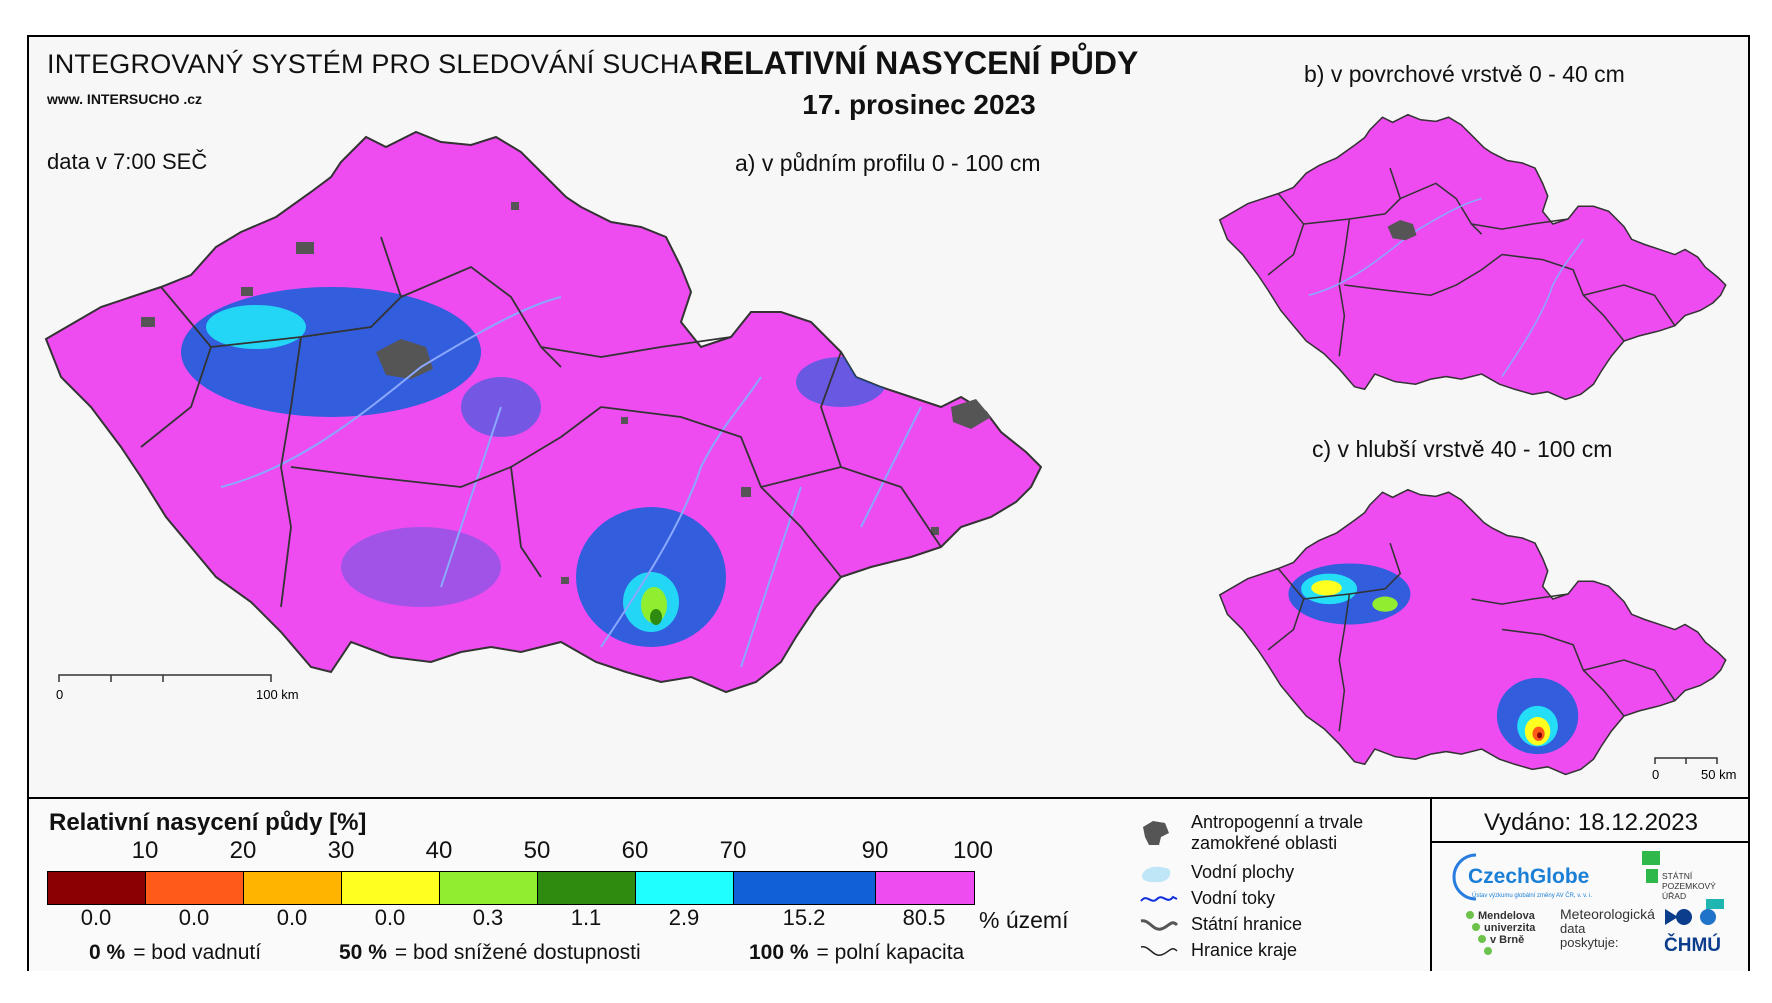 This screenshot has height=1003, width=1772. Describe the element at coordinates (1277, 832) in the screenshot. I see `anthropogenic-label: Antropogenní a trvale zamokřené oblasti` at that location.